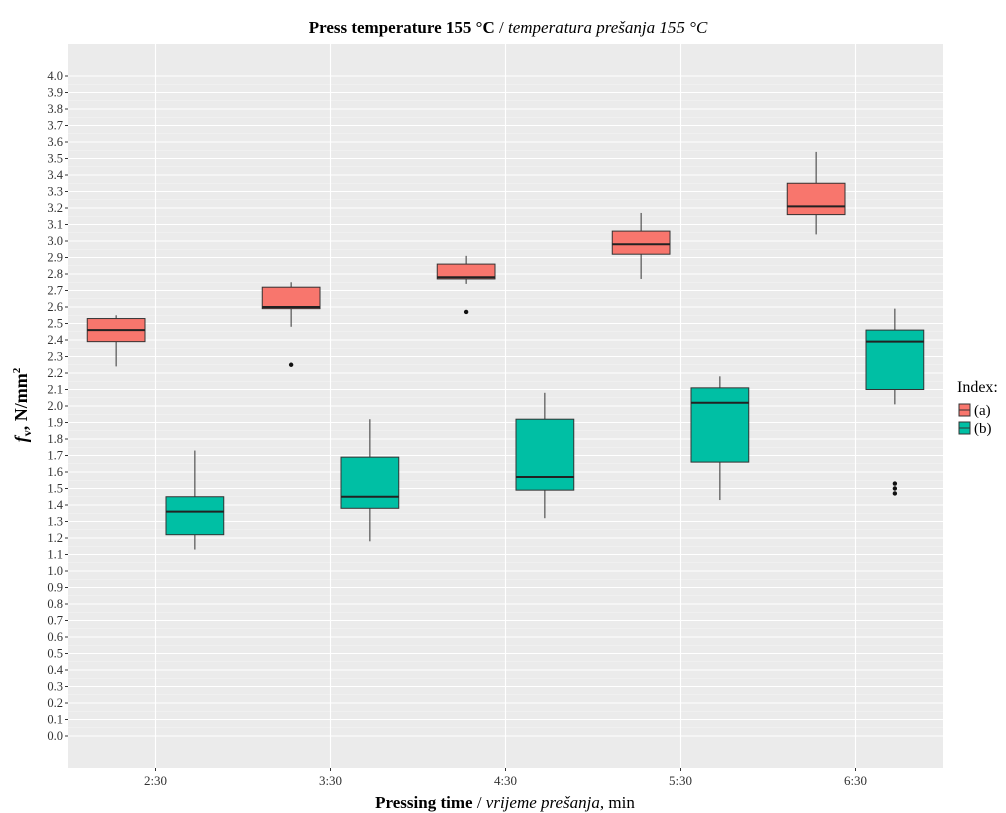 The height and width of the screenshot is (813, 1006). Describe the element at coordinates (55, 76) in the screenshot. I see `y-tick-label: 4.0` at that location.